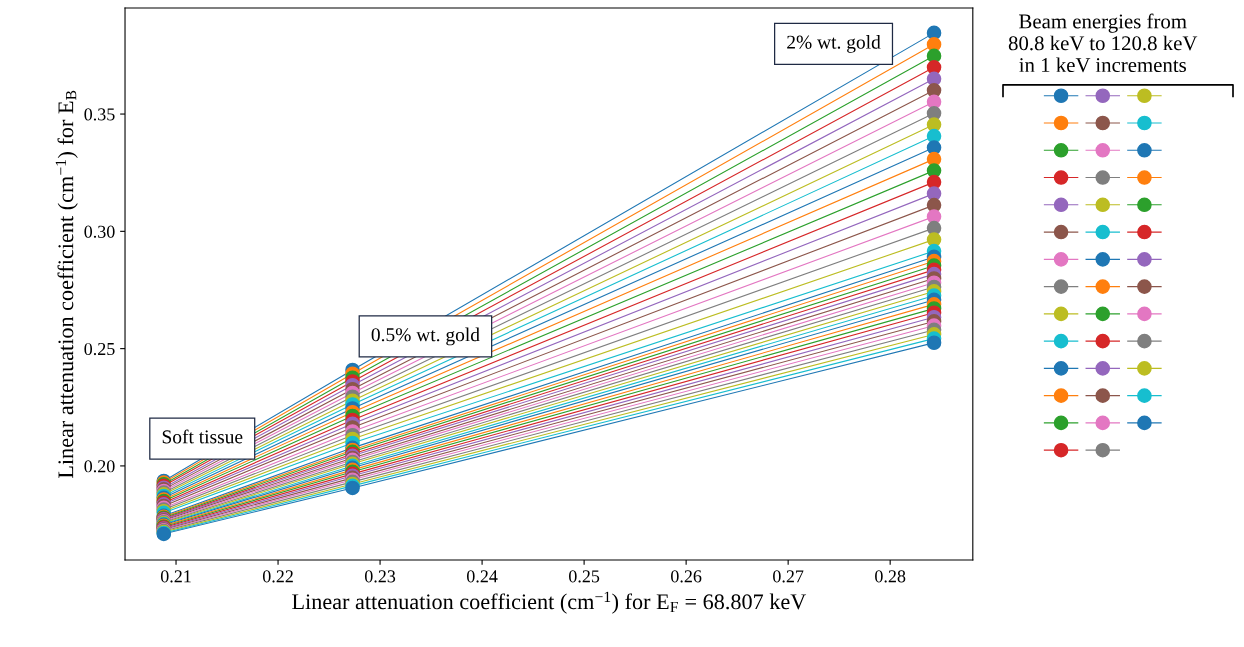  What do you see at coordinates (549, 602) in the screenshot?
I see `x-axis-title: Linear attenuation coefficient (cm$^{−1}$) for E$_{F}$ = 68.807 keV` at bounding box center [549, 602].